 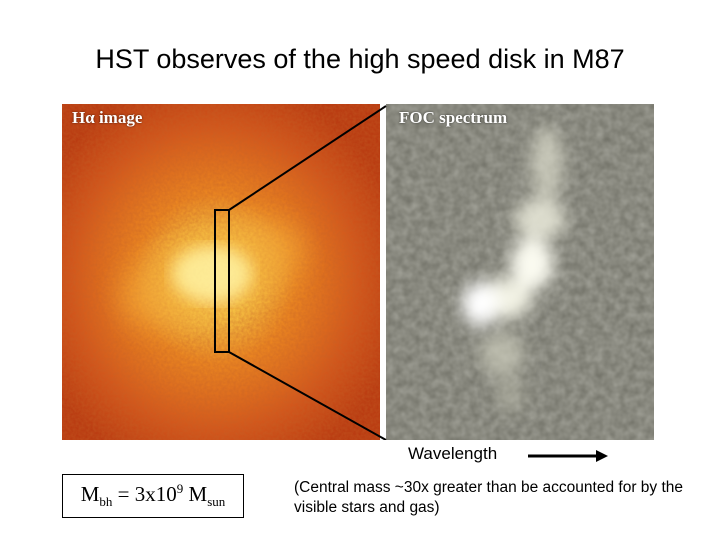 I want to click on black-hole-mass-box: Mbh = 3x109 Msun, so click(x=153, y=496).